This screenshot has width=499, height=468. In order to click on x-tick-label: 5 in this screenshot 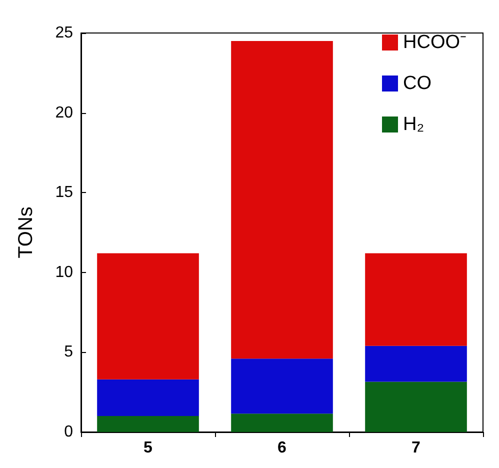, I will do `click(148, 448)`.